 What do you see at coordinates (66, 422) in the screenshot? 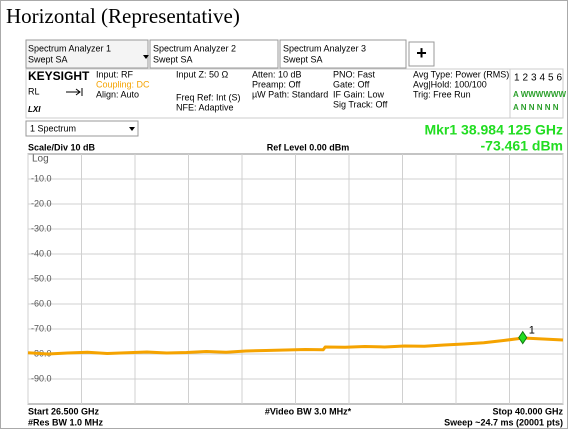
I see `res-bw: #Res BW 1.0 MHz` at bounding box center [66, 422].